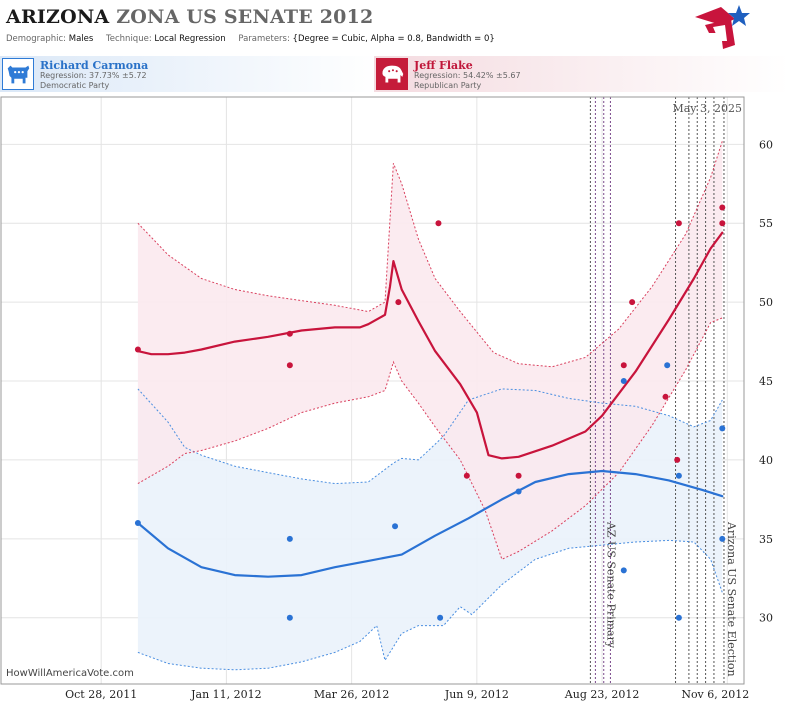  Describe the element at coordinates (766, 460) in the screenshot. I see `y-tick-label: 40` at that location.